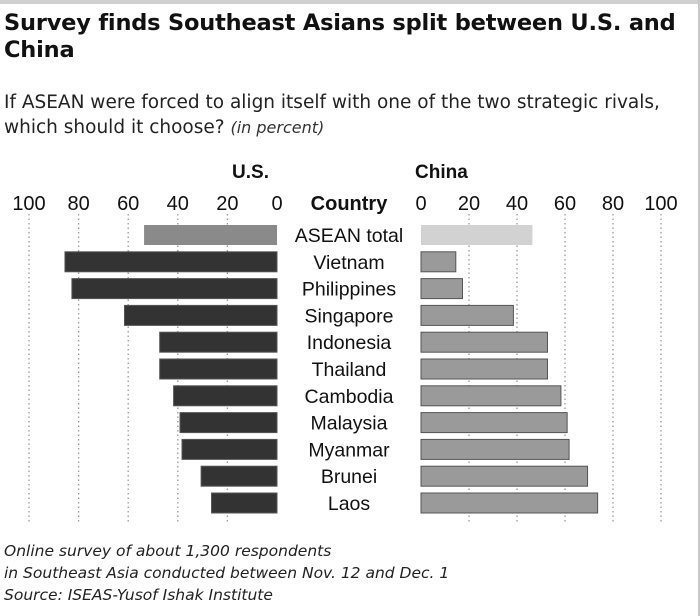 This screenshot has height=616, width=700. I want to click on china-bar-brunei, so click(504, 476).